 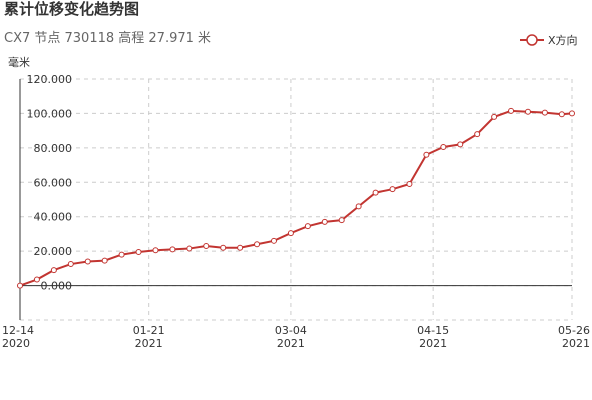 What do you see at coordinates (53, 148) in the screenshot?
I see `y-tick-label: 80.000` at bounding box center [53, 148].